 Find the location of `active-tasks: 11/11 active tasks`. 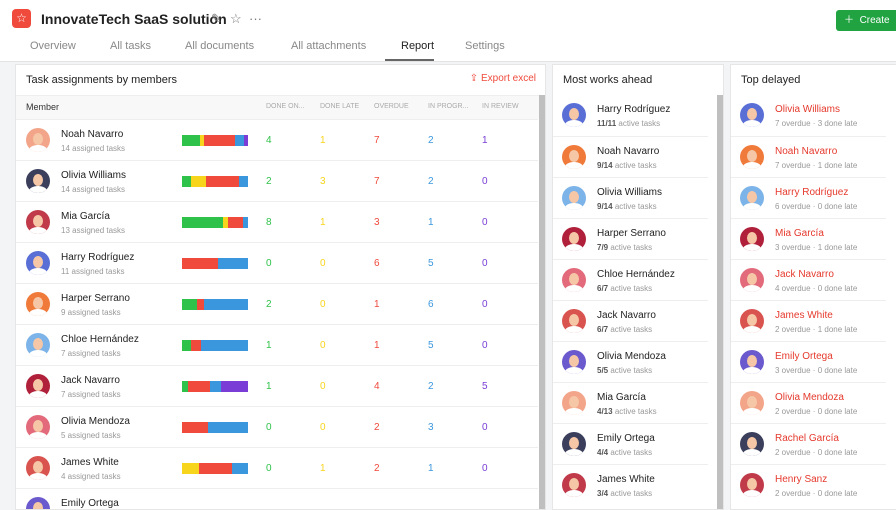

active-tasks: 11/11 active tasks is located at coordinates (628, 123).